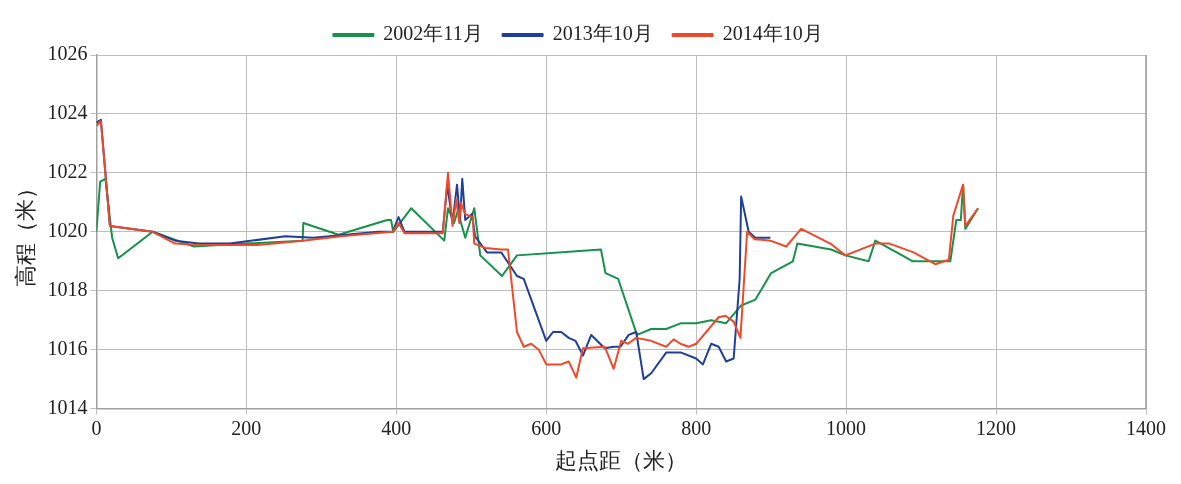 Image resolution: width=1181 pixels, height=484 pixels. Describe the element at coordinates (67, 112) in the screenshot. I see `y-tick-label: 1024` at that location.